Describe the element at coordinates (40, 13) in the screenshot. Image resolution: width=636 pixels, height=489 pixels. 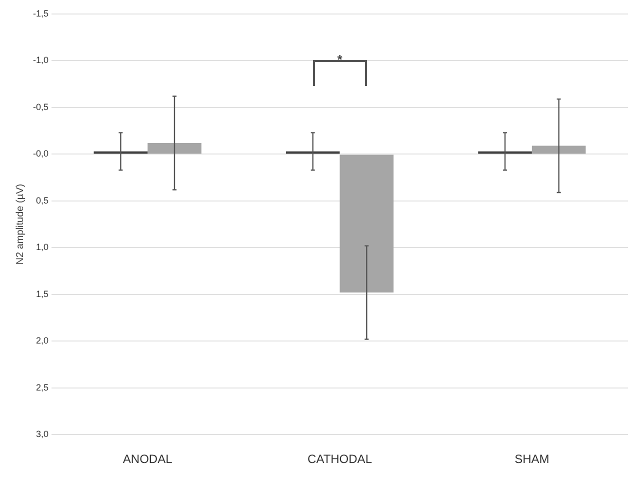
I see `y-tick-label: -1,5` at that location.